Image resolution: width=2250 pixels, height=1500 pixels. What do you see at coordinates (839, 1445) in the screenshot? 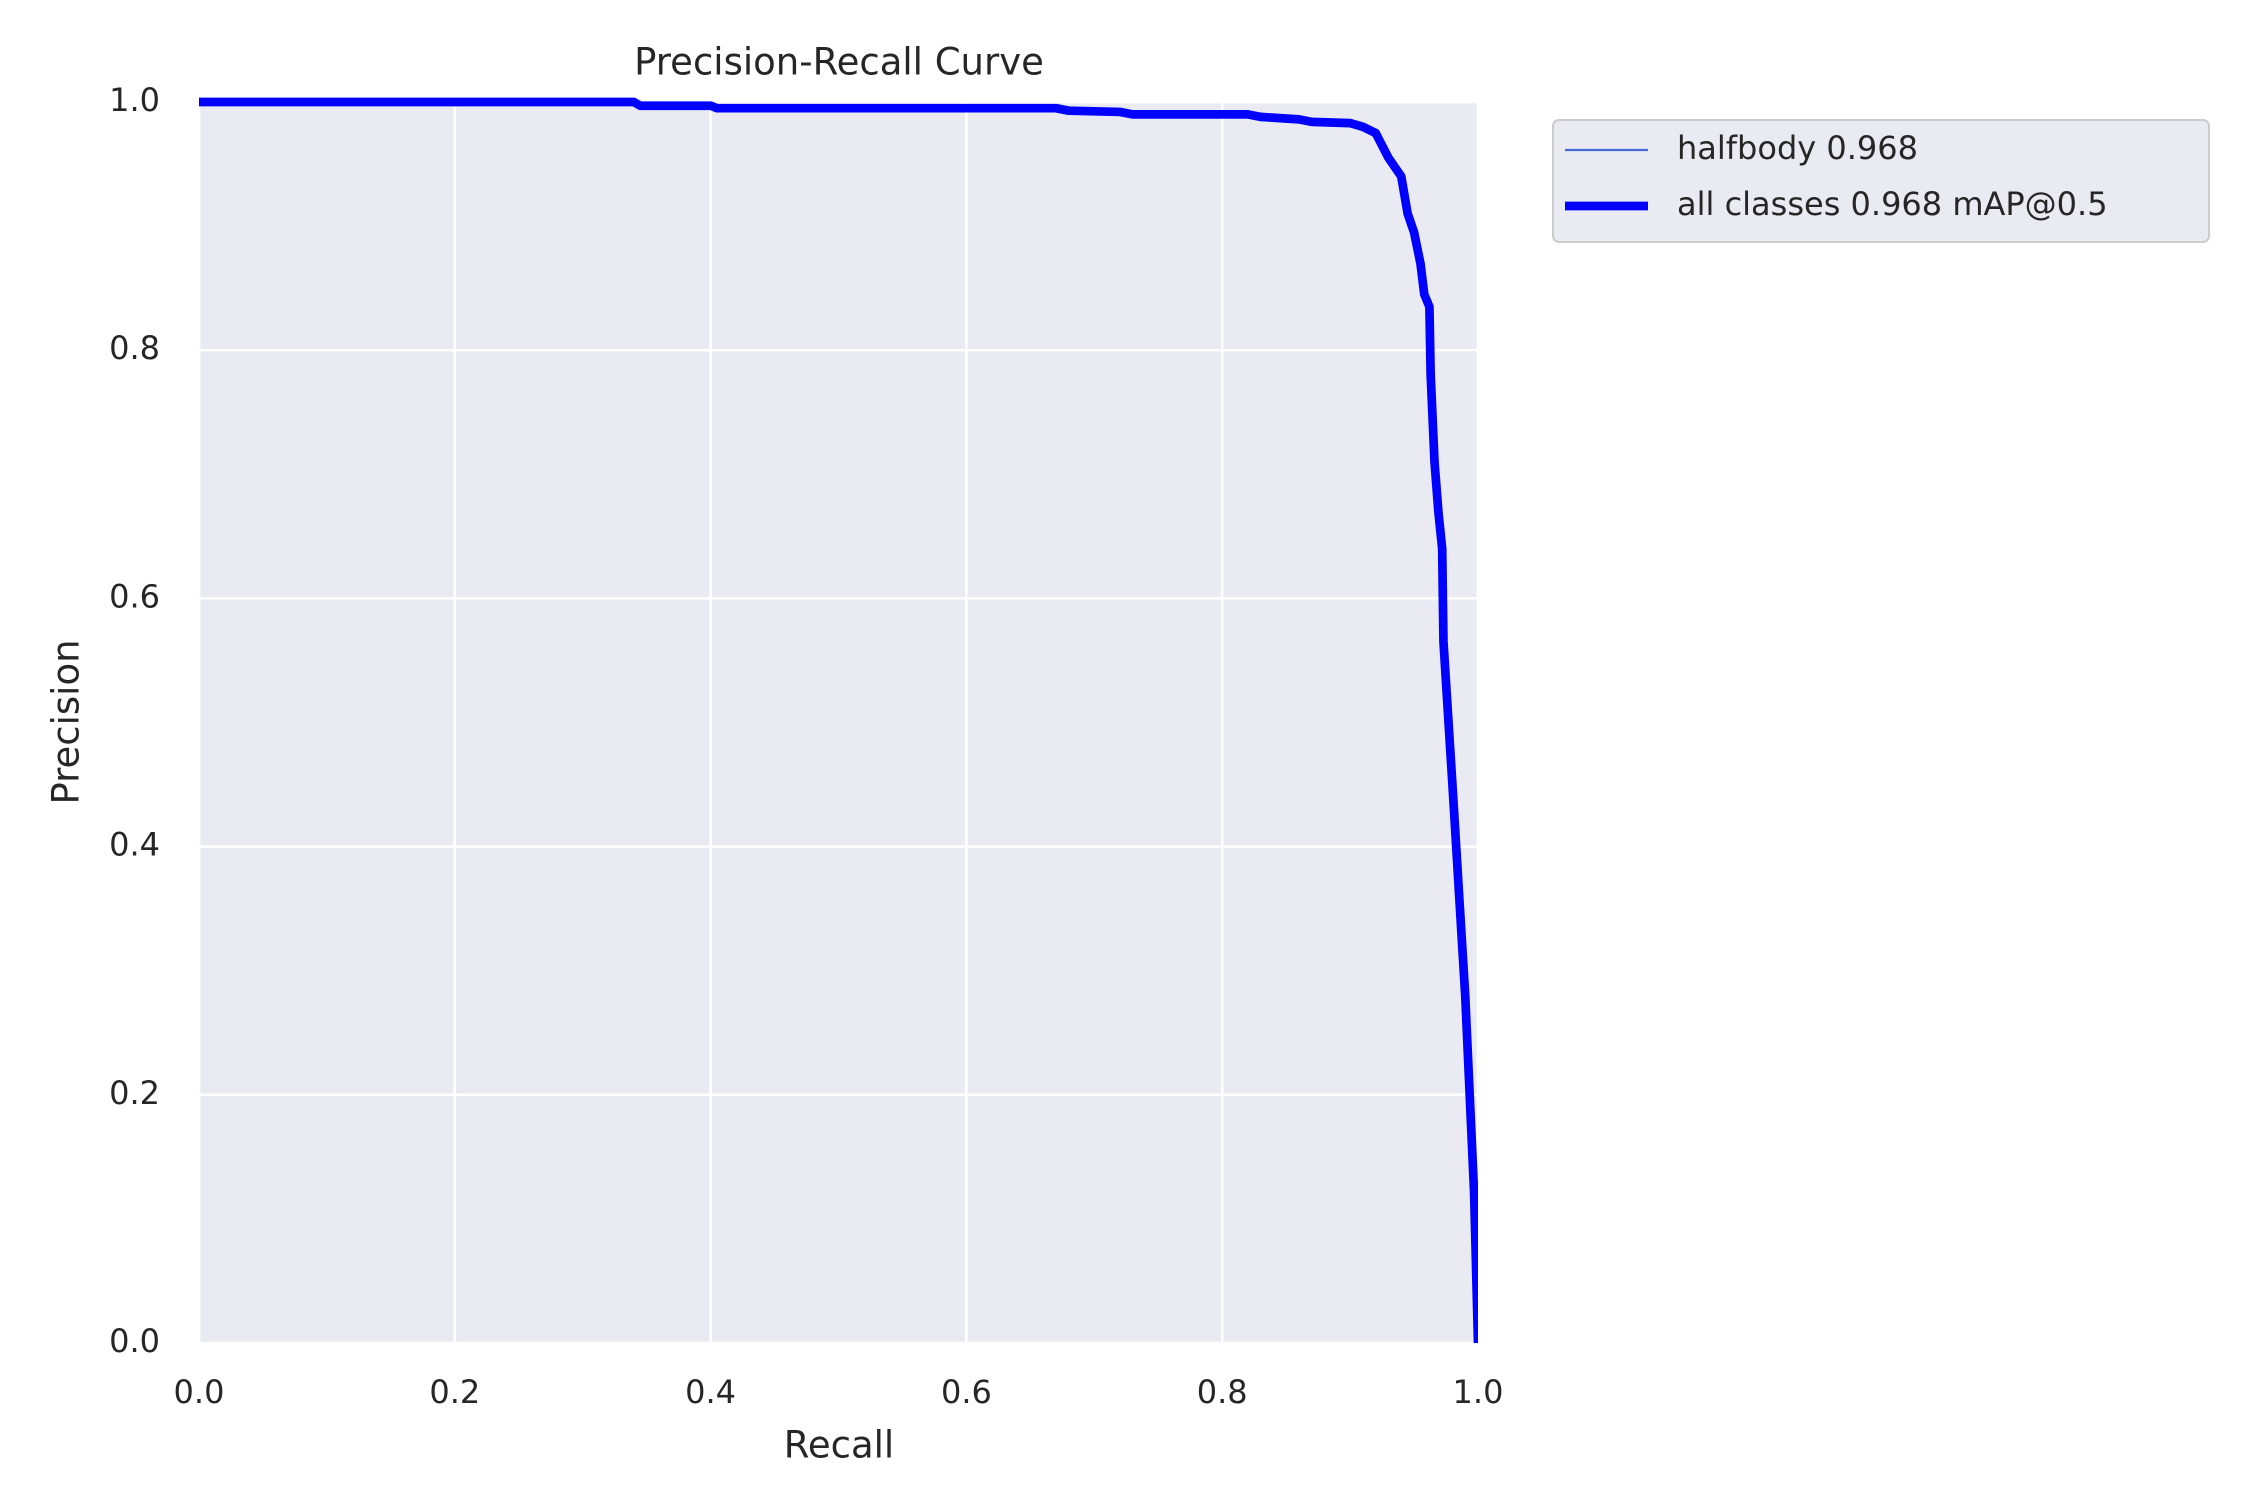
I see `x-axis-label: Recall` at bounding box center [839, 1445].